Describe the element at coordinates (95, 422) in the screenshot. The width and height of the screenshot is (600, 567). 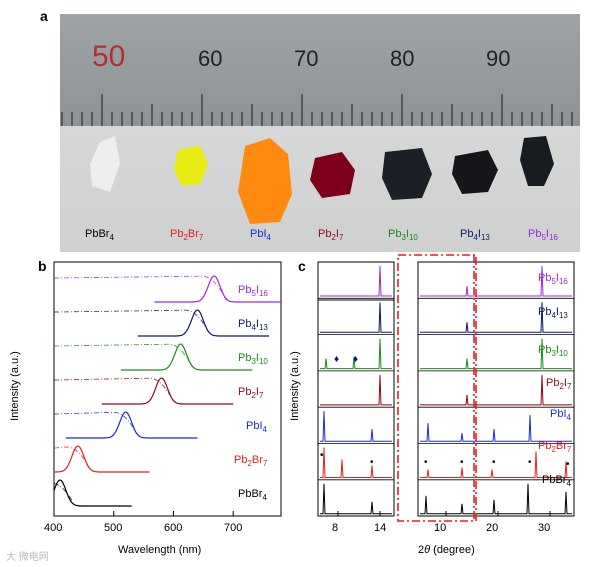
I see `absorption-curve-PbI4` at that location.